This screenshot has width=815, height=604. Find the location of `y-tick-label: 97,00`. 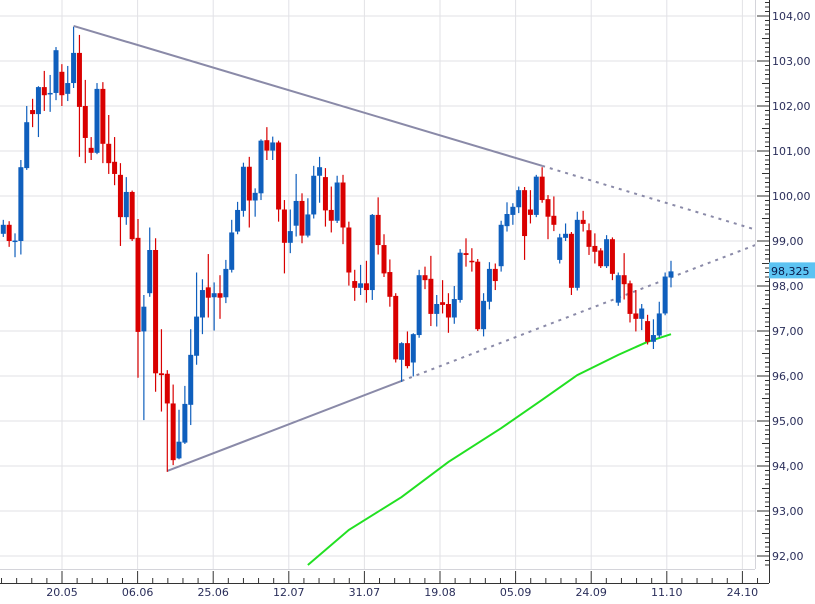

y-tick-label: 97,00 is located at coordinates (788, 331).